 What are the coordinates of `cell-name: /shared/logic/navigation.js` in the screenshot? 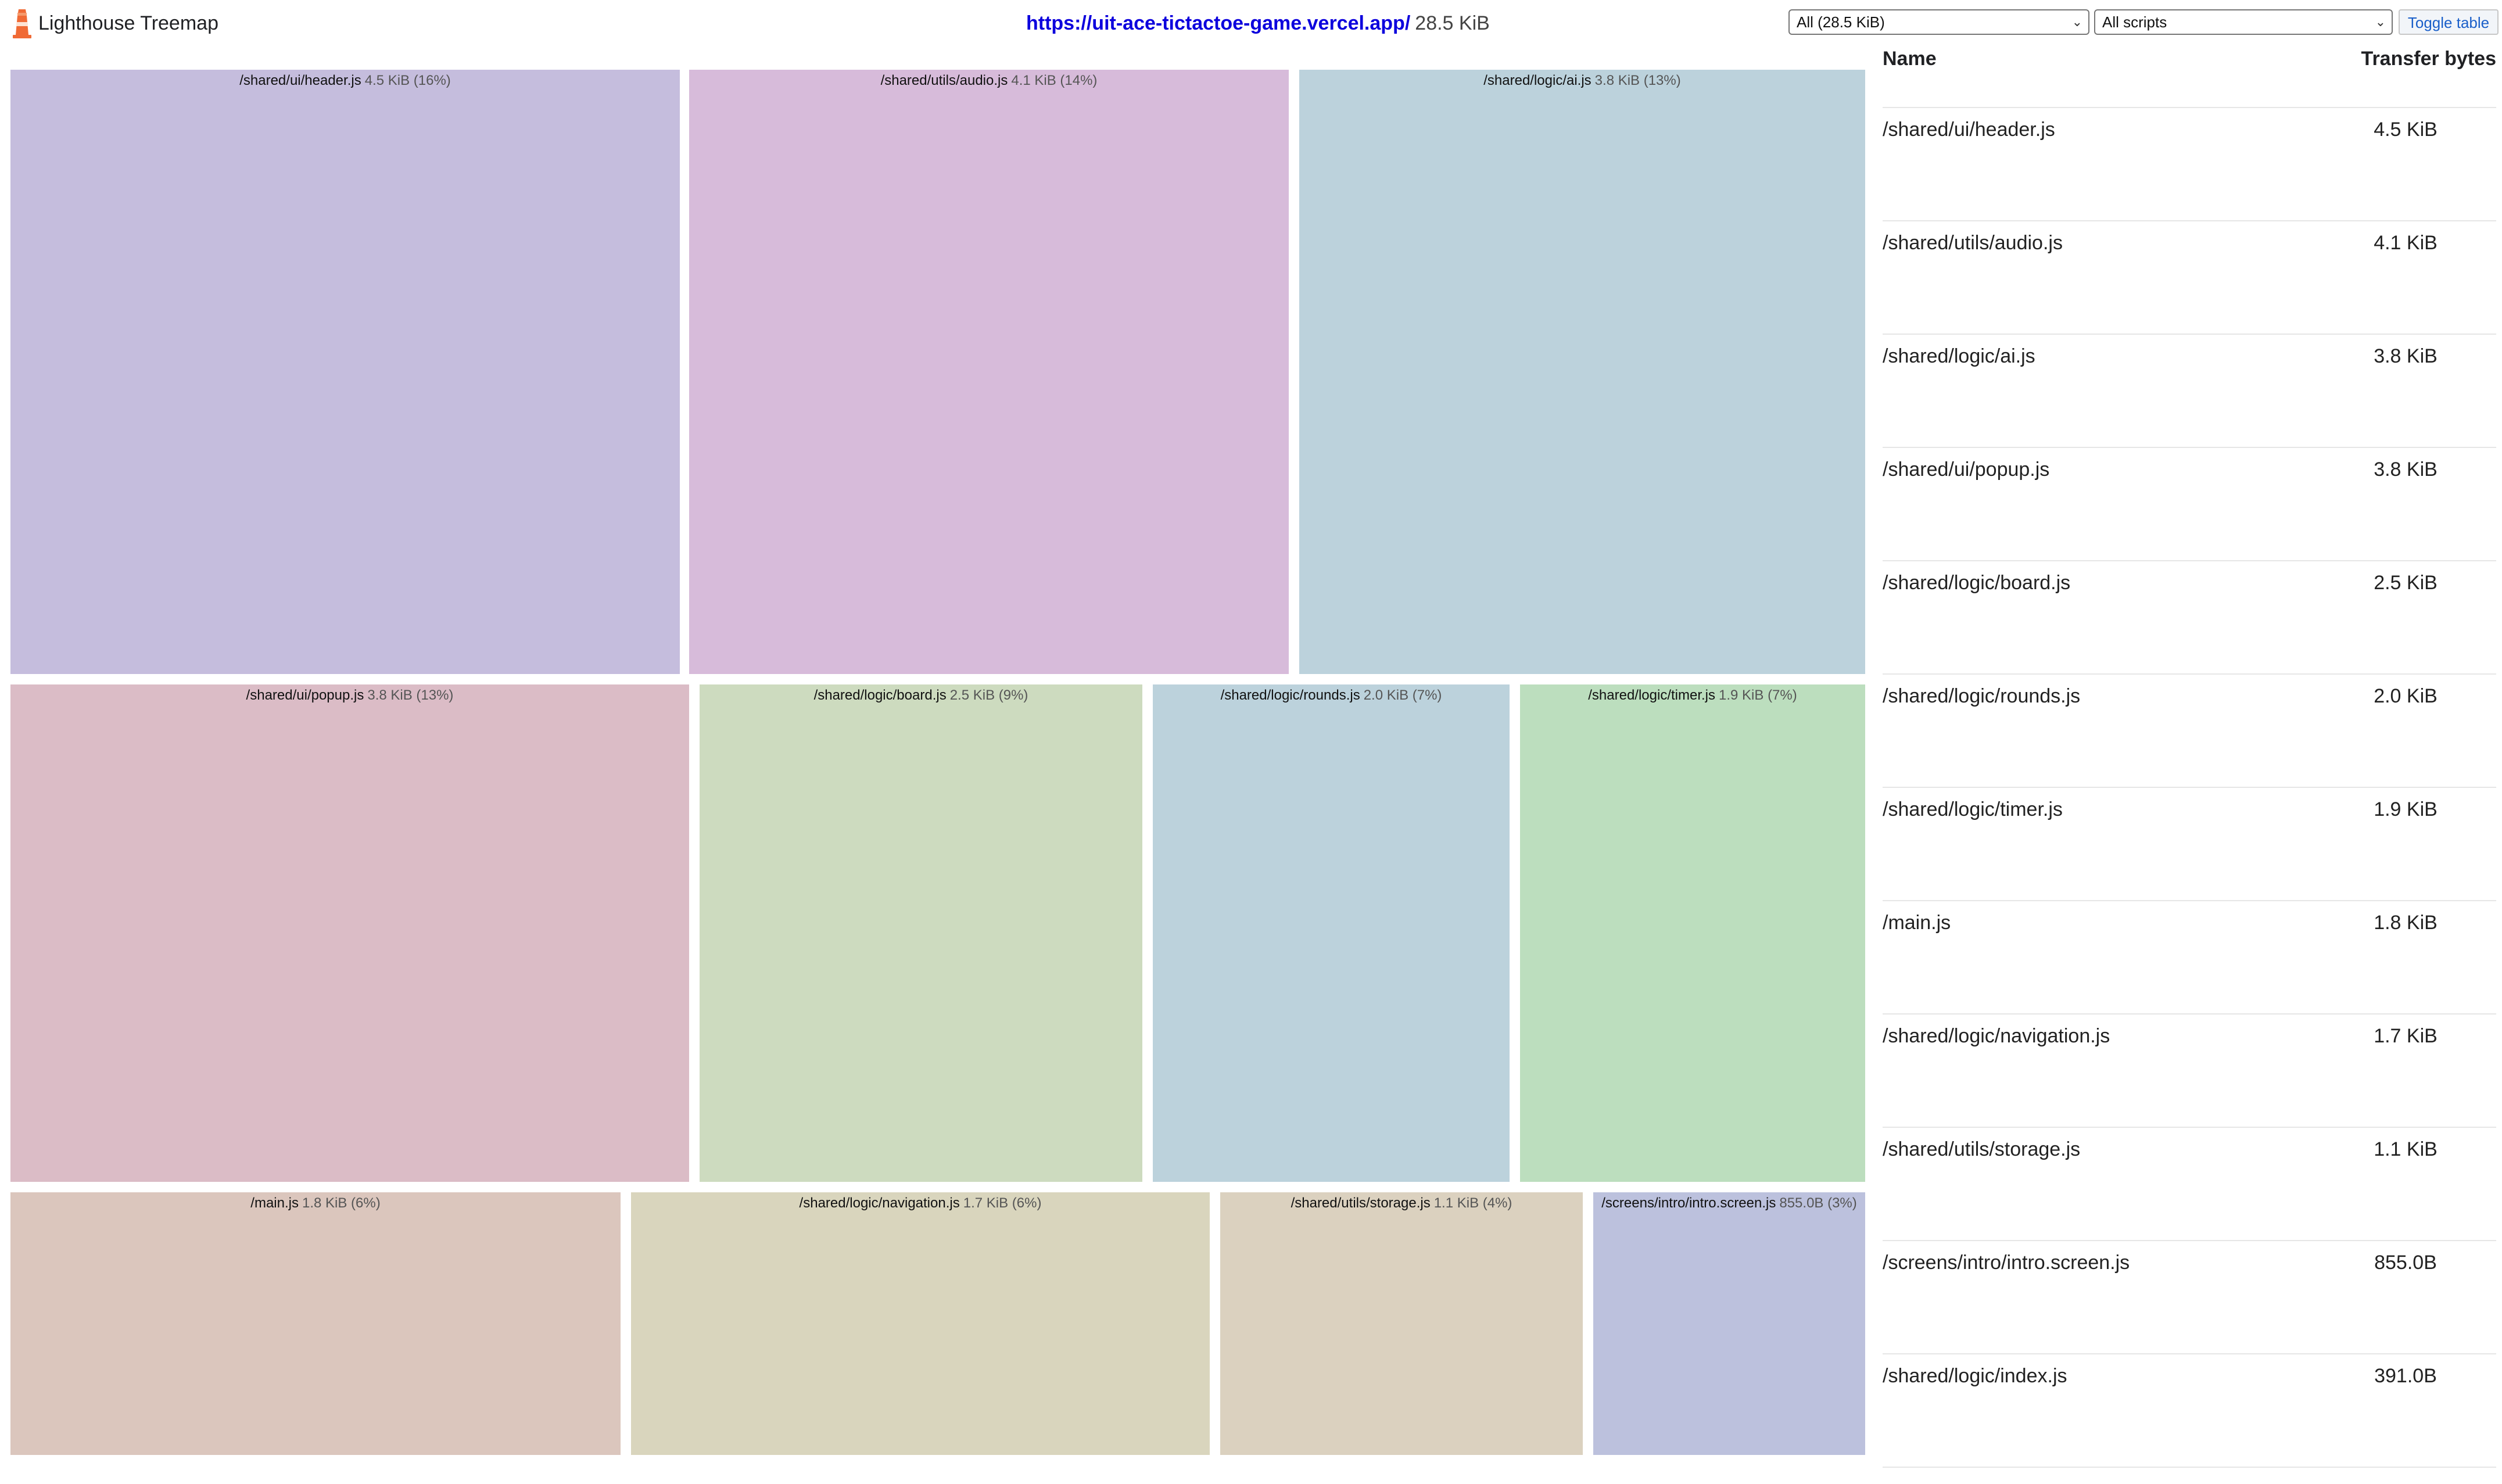 It's located at (879, 1203).